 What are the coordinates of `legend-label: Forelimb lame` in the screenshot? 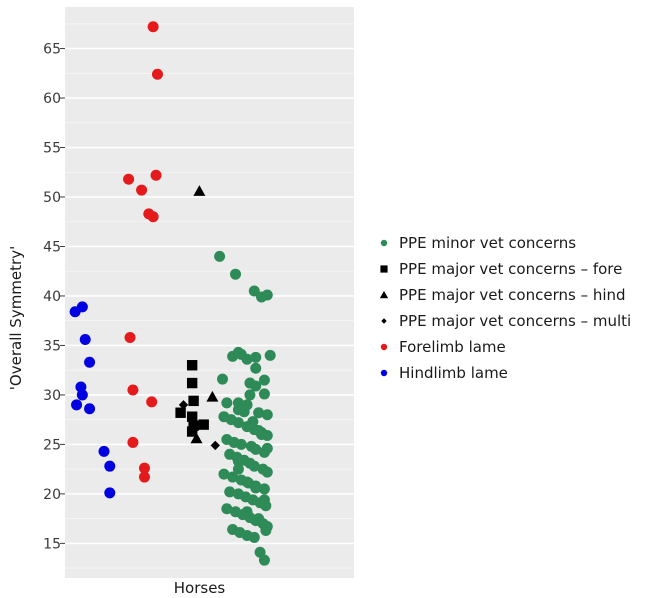 It's located at (452, 347).